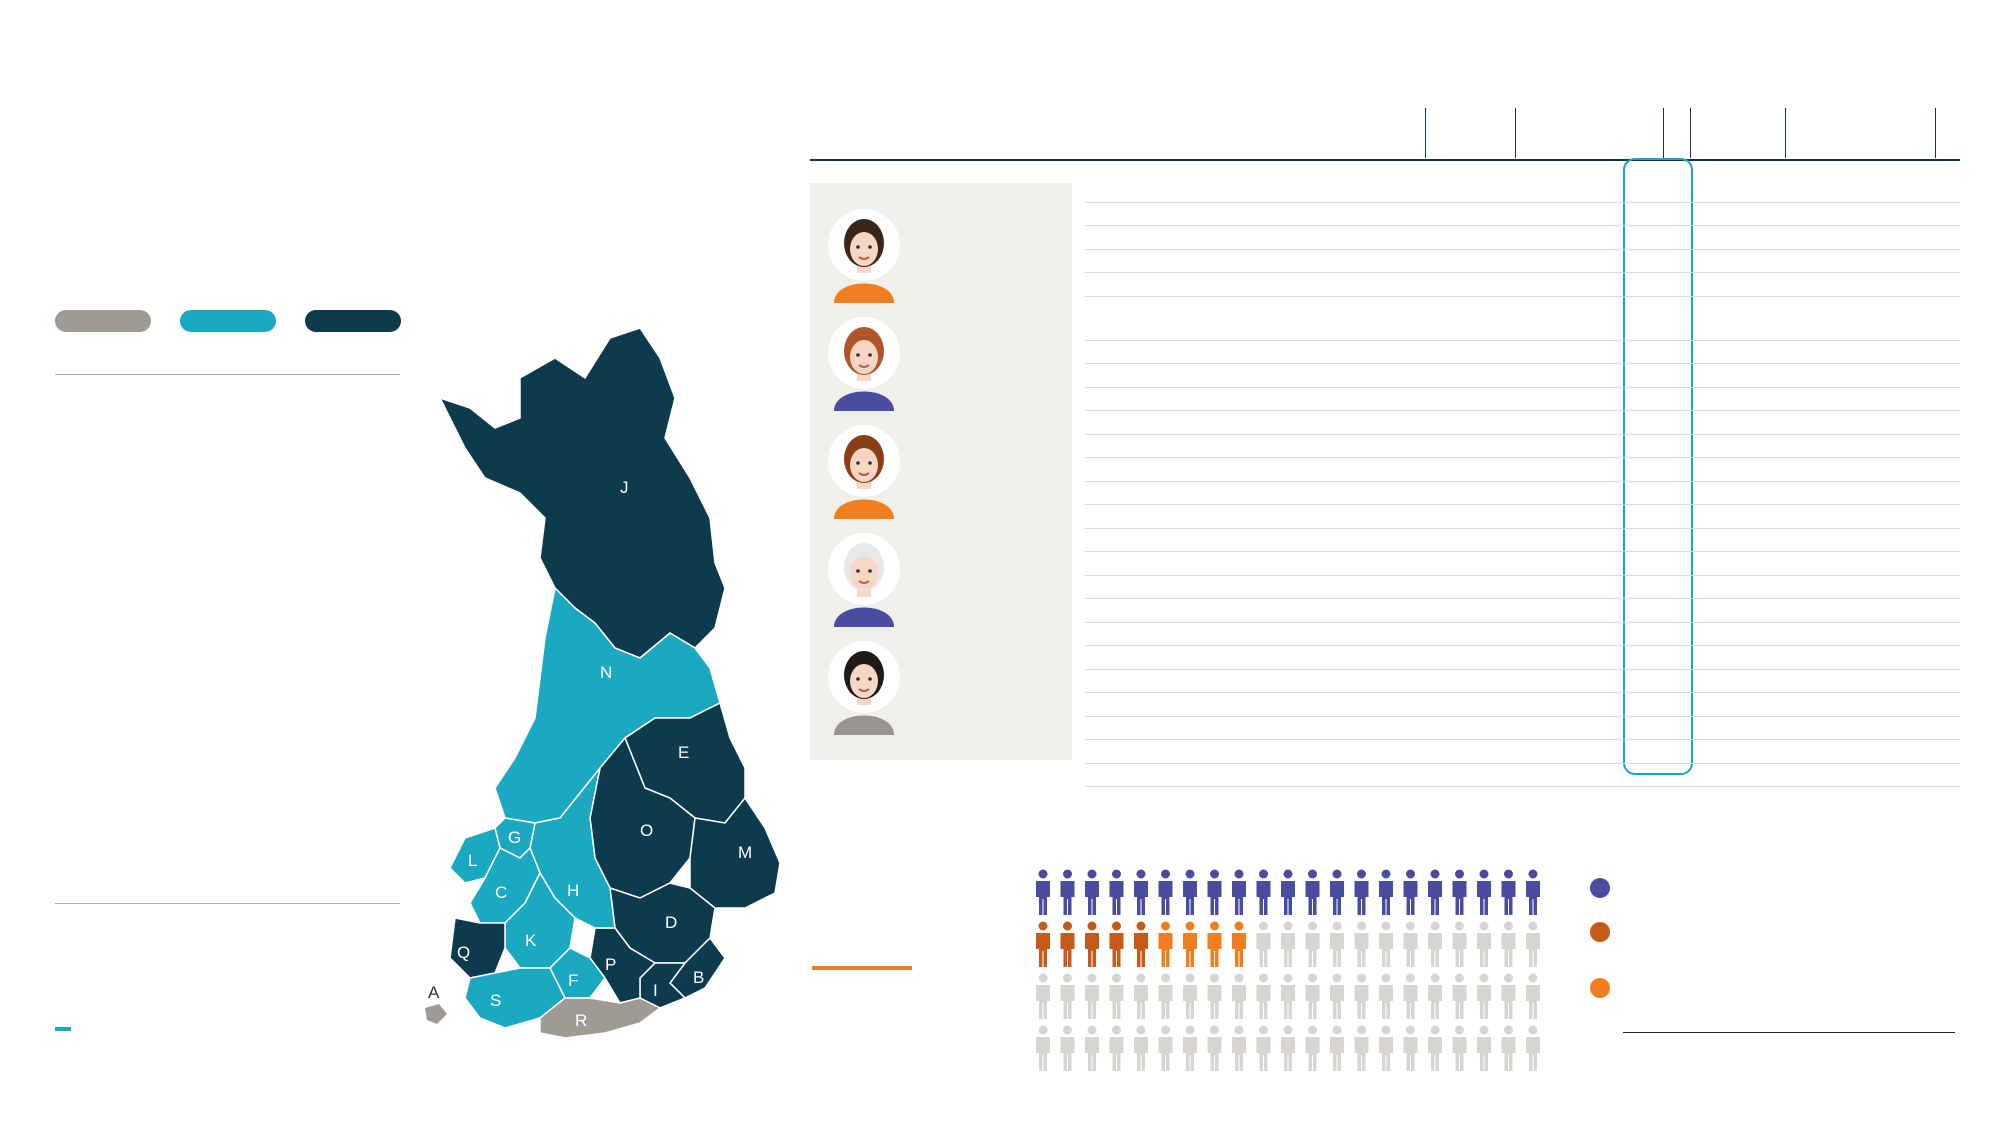 The image size is (2000, 1125). What do you see at coordinates (862, 968) in the screenshot?
I see `headline-underline` at bounding box center [862, 968].